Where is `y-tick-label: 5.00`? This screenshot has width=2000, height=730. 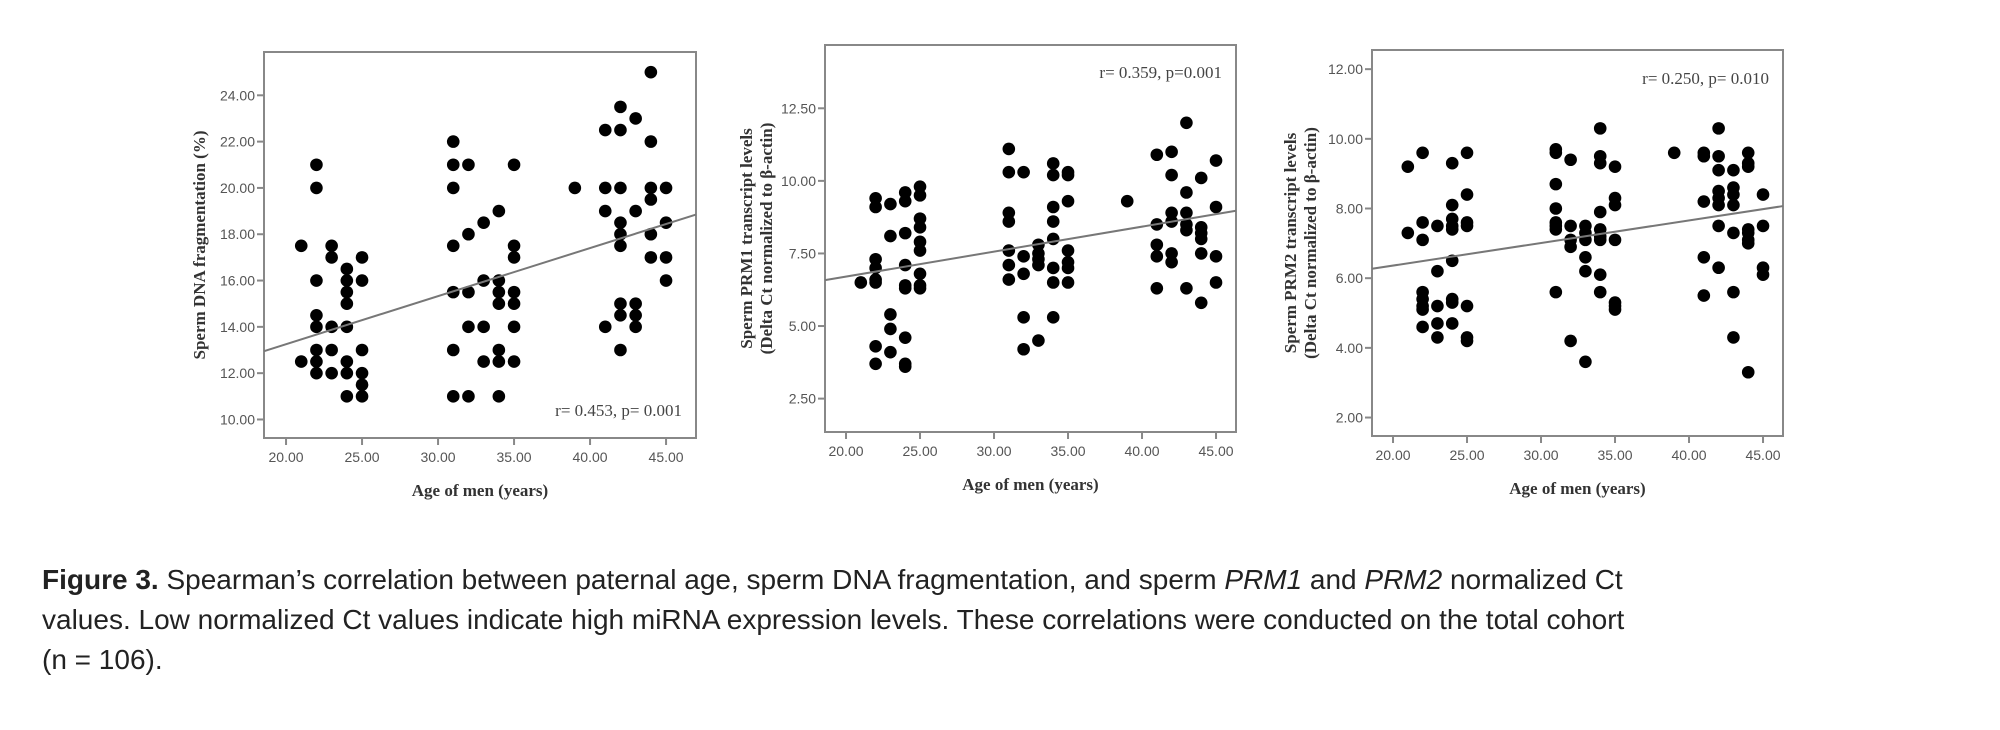 y-tick-label: 5.00 is located at coordinates (802, 326).